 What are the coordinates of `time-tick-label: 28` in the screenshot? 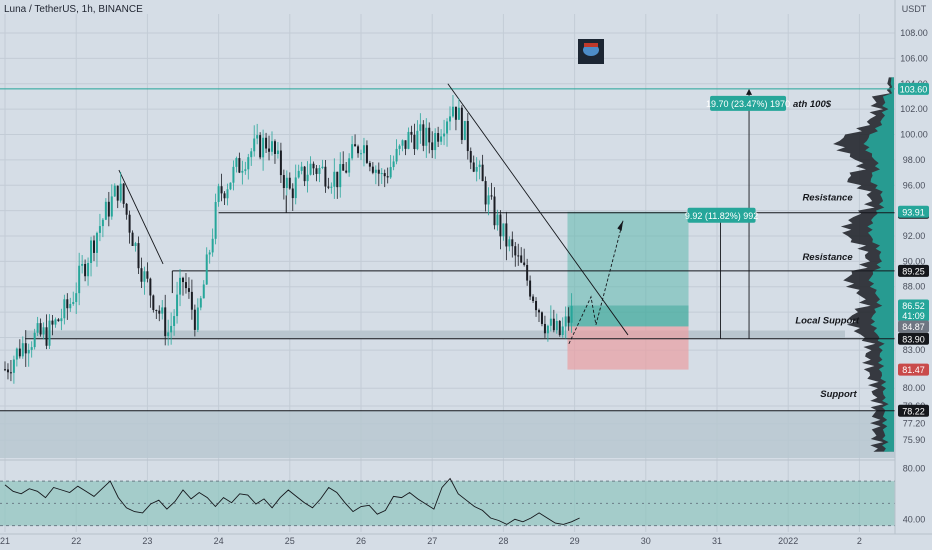 It's located at (503, 541).